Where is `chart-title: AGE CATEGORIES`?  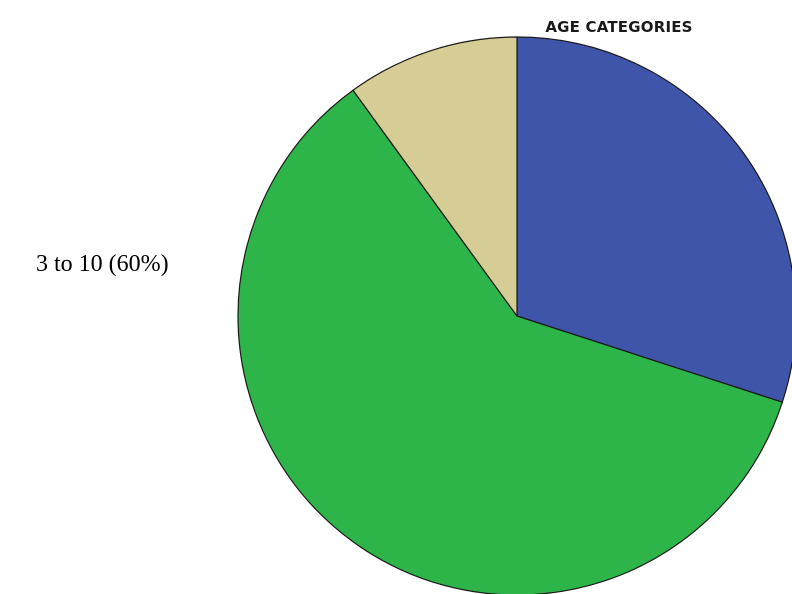 chart-title: AGE CATEGORIES is located at coordinates (619, 27).